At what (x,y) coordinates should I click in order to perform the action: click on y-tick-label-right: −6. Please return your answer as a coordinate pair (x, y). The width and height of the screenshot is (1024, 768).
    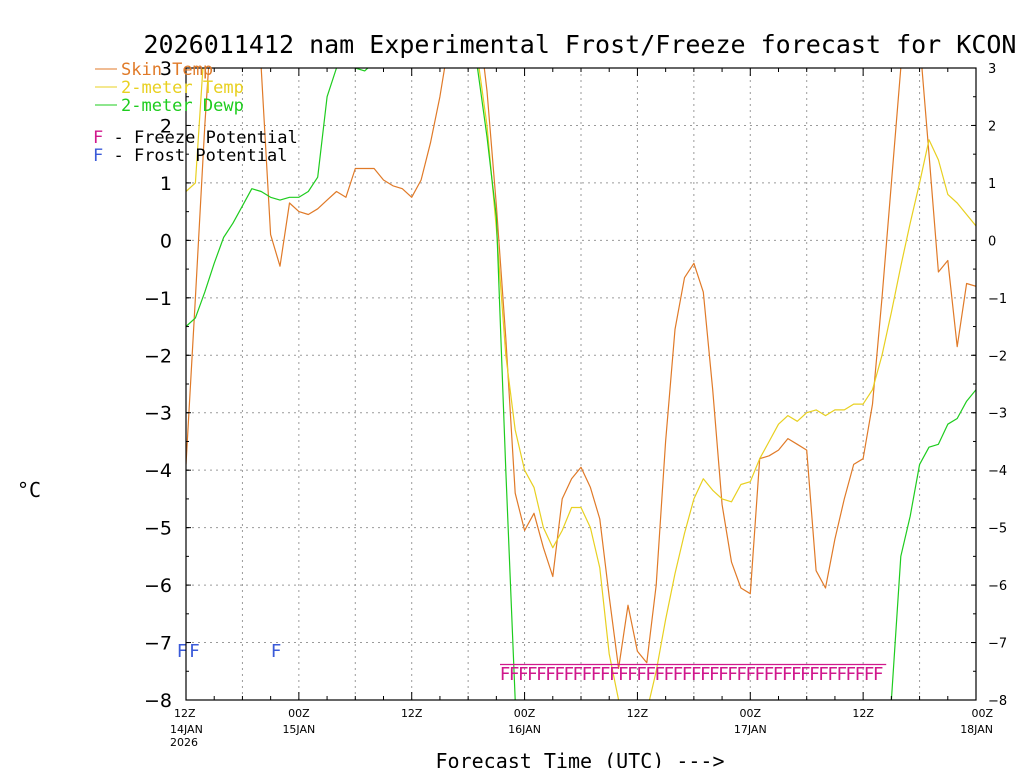
    Looking at the image, I should click on (997, 586).